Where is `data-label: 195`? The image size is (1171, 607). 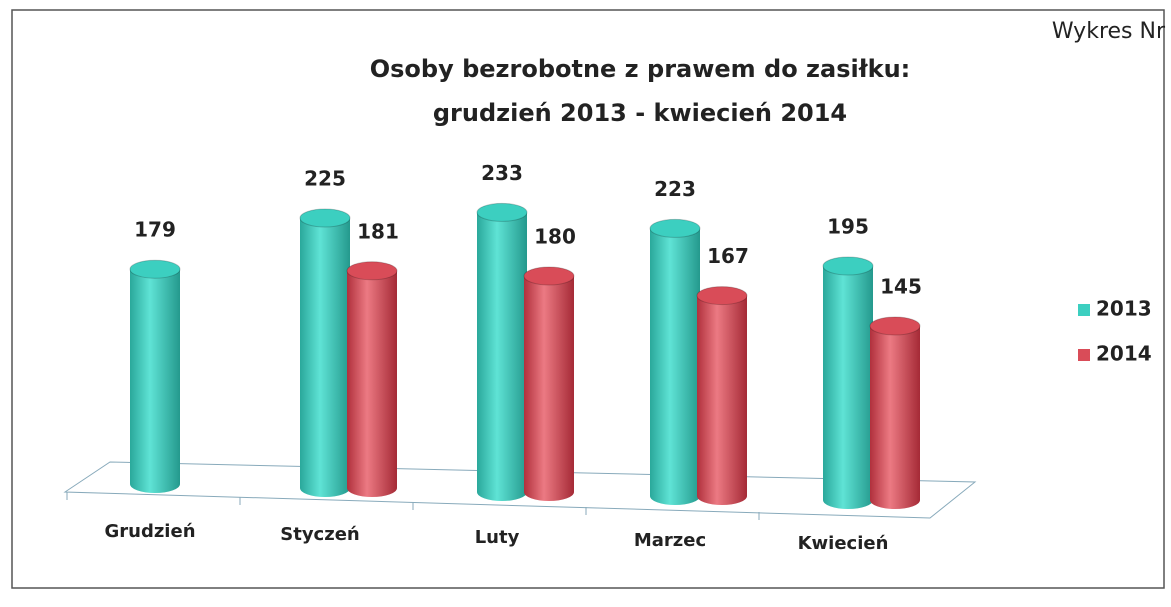 data-label: 195 is located at coordinates (848, 227).